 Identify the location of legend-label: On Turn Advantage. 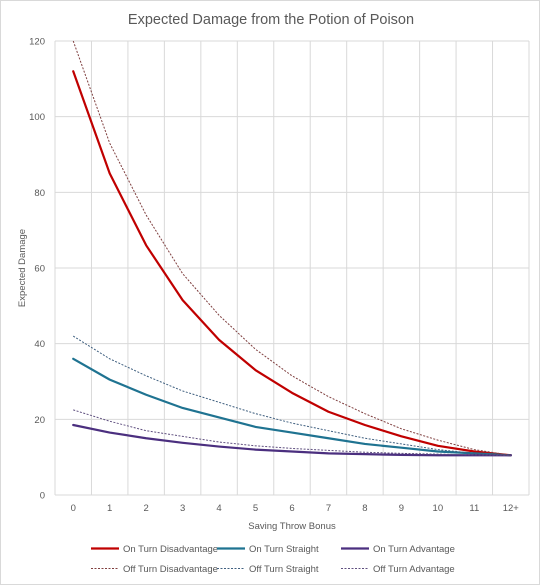
(414, 549).